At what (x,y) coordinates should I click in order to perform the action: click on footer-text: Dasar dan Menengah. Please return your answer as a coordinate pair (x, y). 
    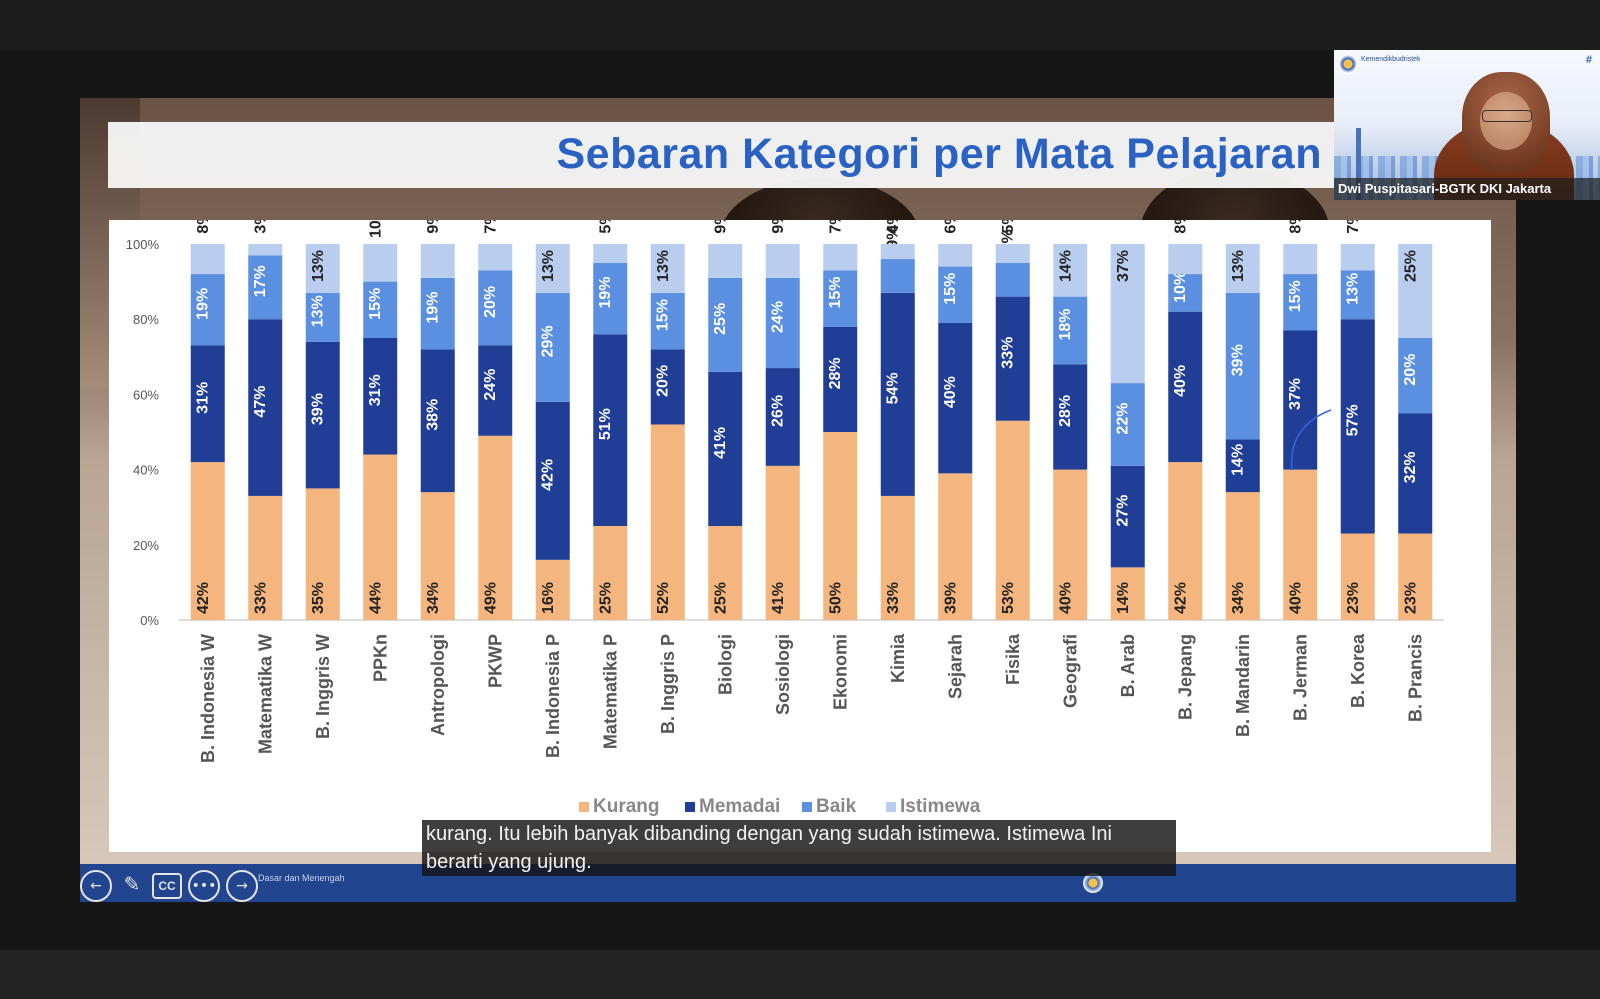
    Looking at the image, I should click on (301, 878).